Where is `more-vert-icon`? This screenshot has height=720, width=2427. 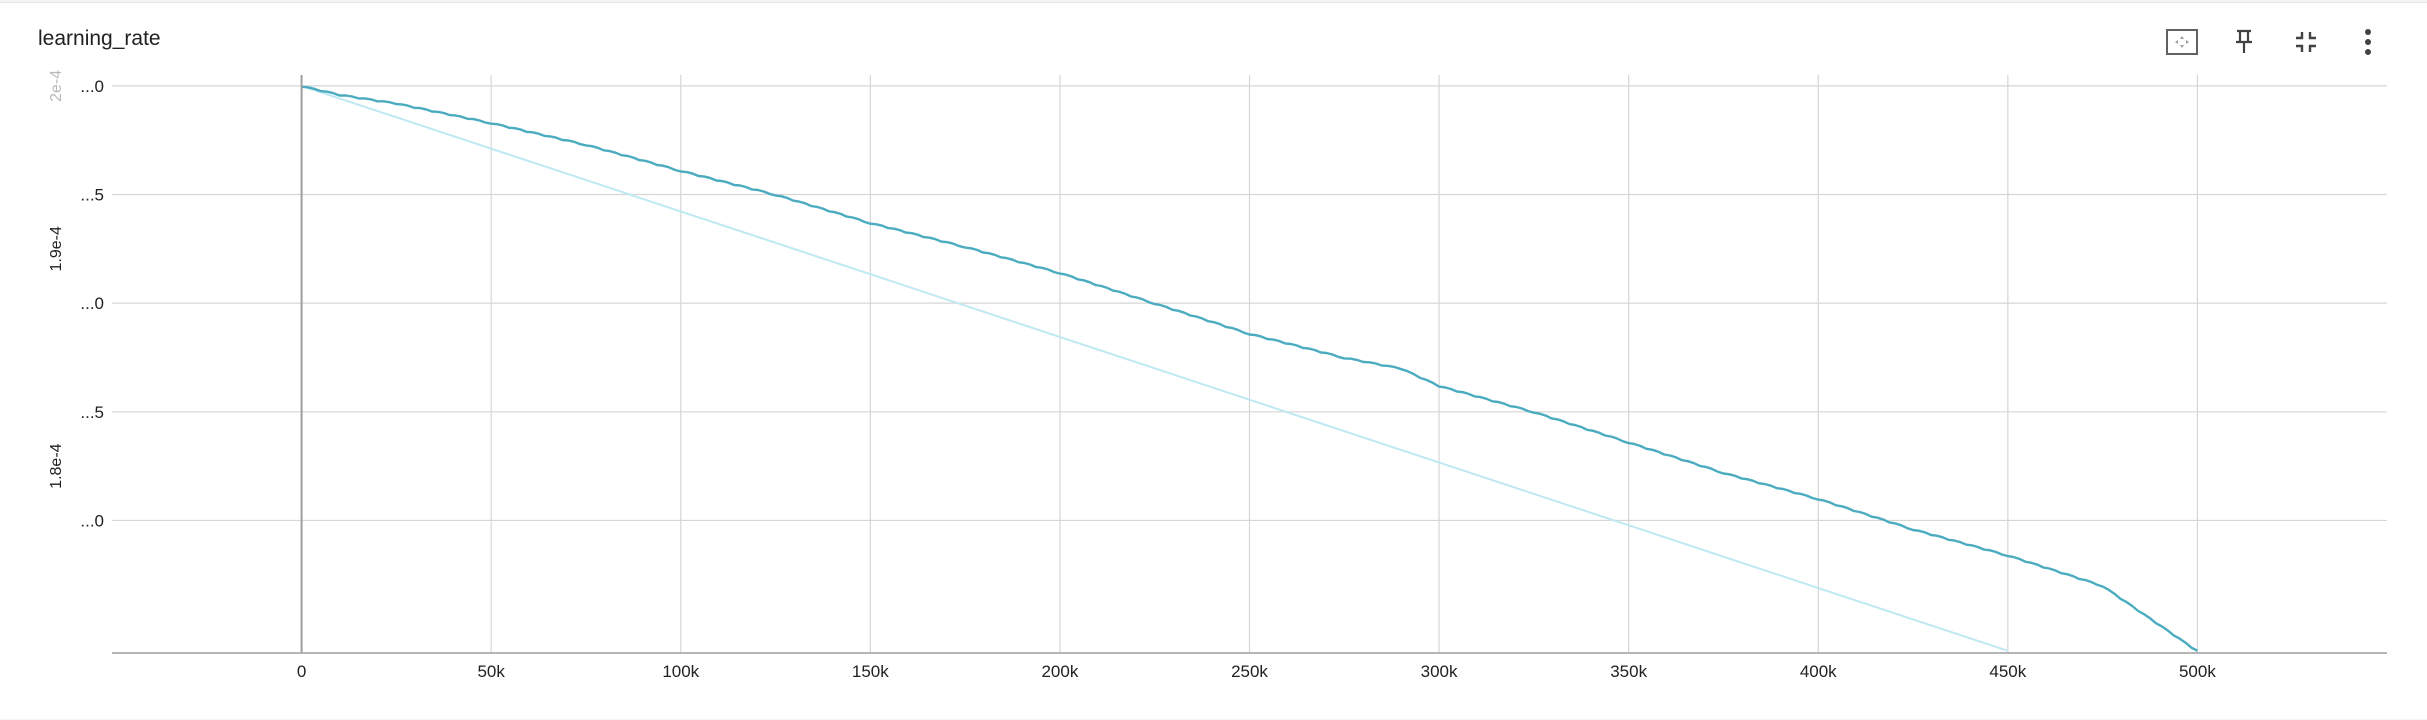
more-vert-icon is located at coordinates (2368, 42).